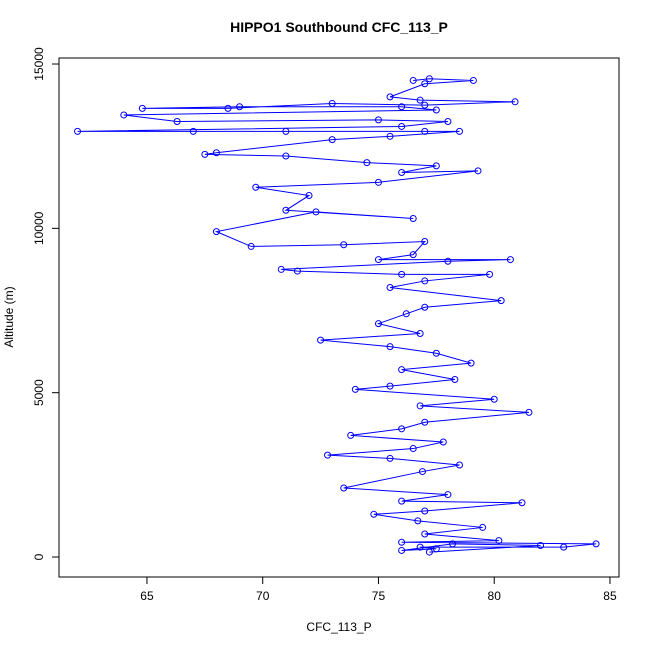  I want to click on chart-title: HIPPO1 Southbound CFC_113_P, so click(339, 27).